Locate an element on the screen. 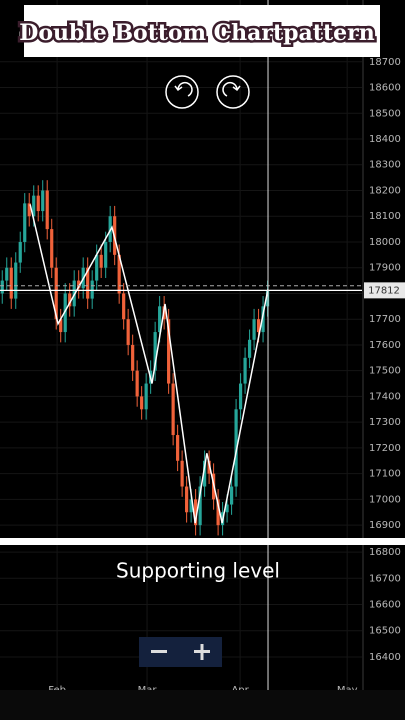  y-tick-label: 18200 is located at coordinates (385, 190).